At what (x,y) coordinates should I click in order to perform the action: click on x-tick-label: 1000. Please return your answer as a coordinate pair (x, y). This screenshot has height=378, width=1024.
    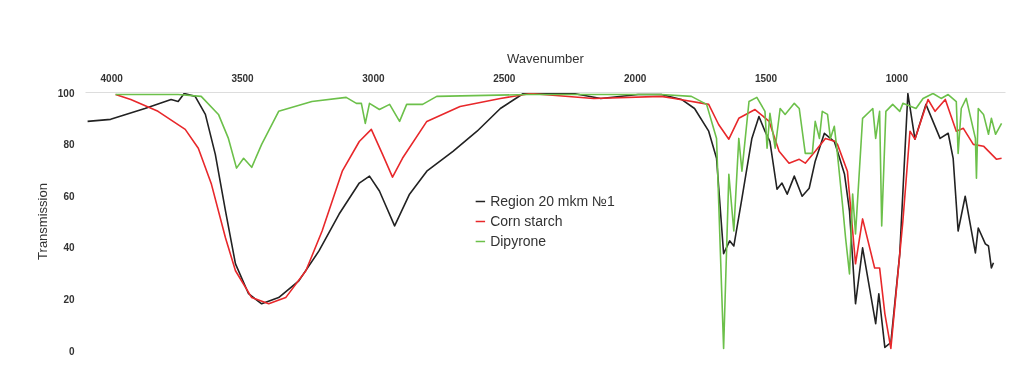
    Looking at the image, I should click on (897, 78).